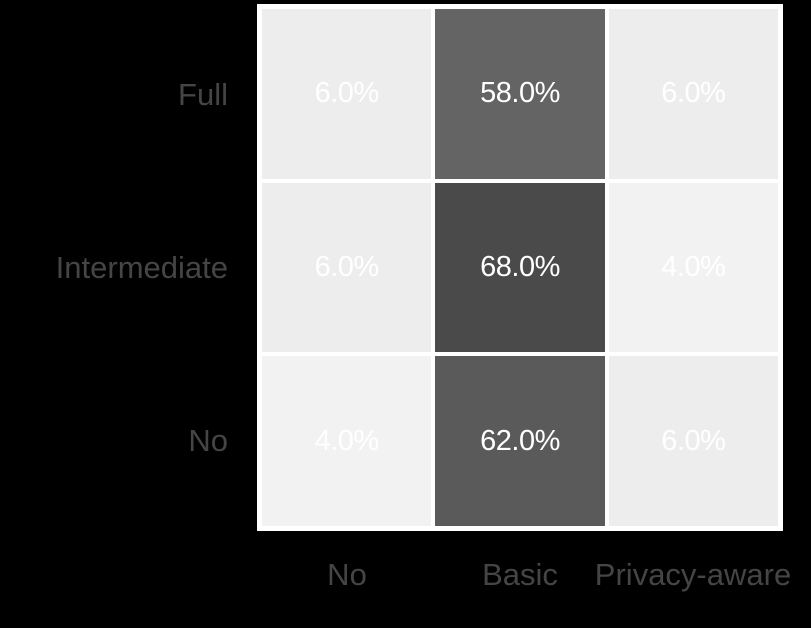 The width and height of the screenshot is (811, 628). I want to click on heatmap-cell-value: 68.0%, so click(520, 266).